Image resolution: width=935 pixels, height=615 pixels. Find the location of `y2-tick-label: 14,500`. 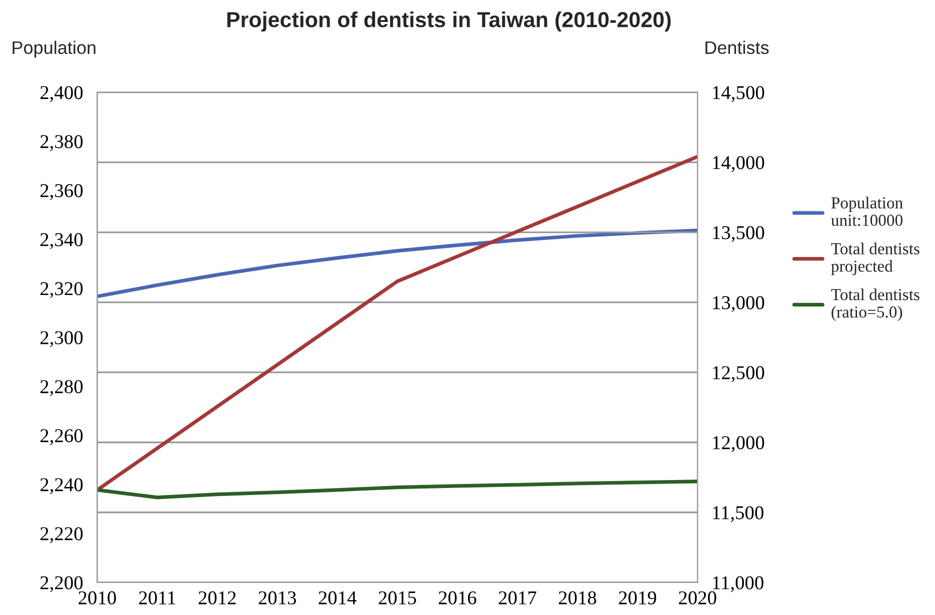

y2-tick-label: 14,500 is located at coordinates (738, 94).